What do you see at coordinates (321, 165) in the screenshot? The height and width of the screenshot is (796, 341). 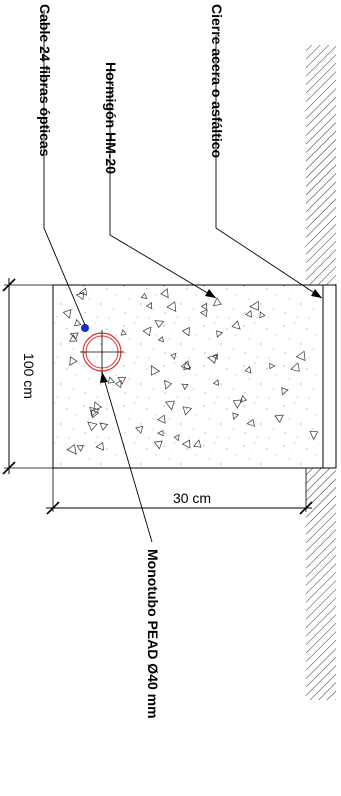 I see `ground-hatch-upper` at bounding box center [321, 165].